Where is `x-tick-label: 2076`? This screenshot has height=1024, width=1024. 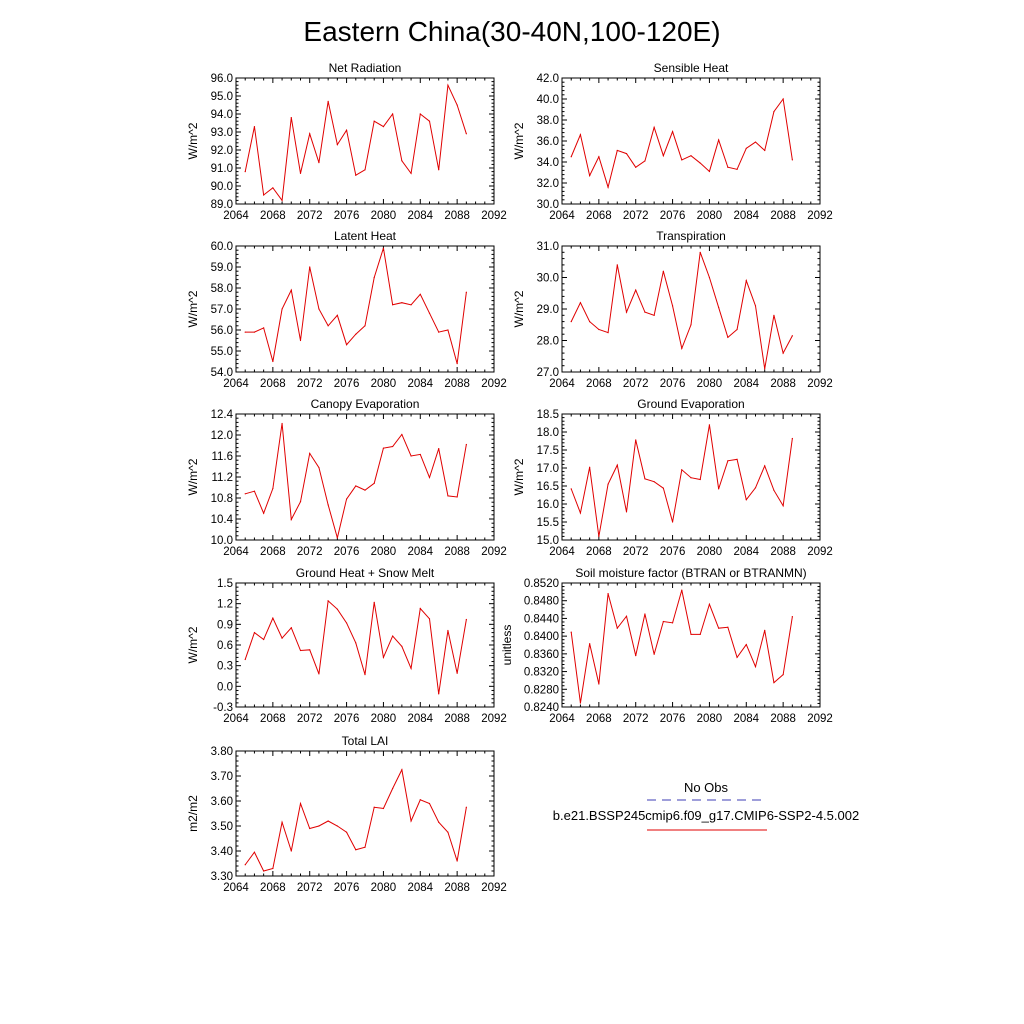
x-tick-label: 2076 is located at coordinates (673, 216).